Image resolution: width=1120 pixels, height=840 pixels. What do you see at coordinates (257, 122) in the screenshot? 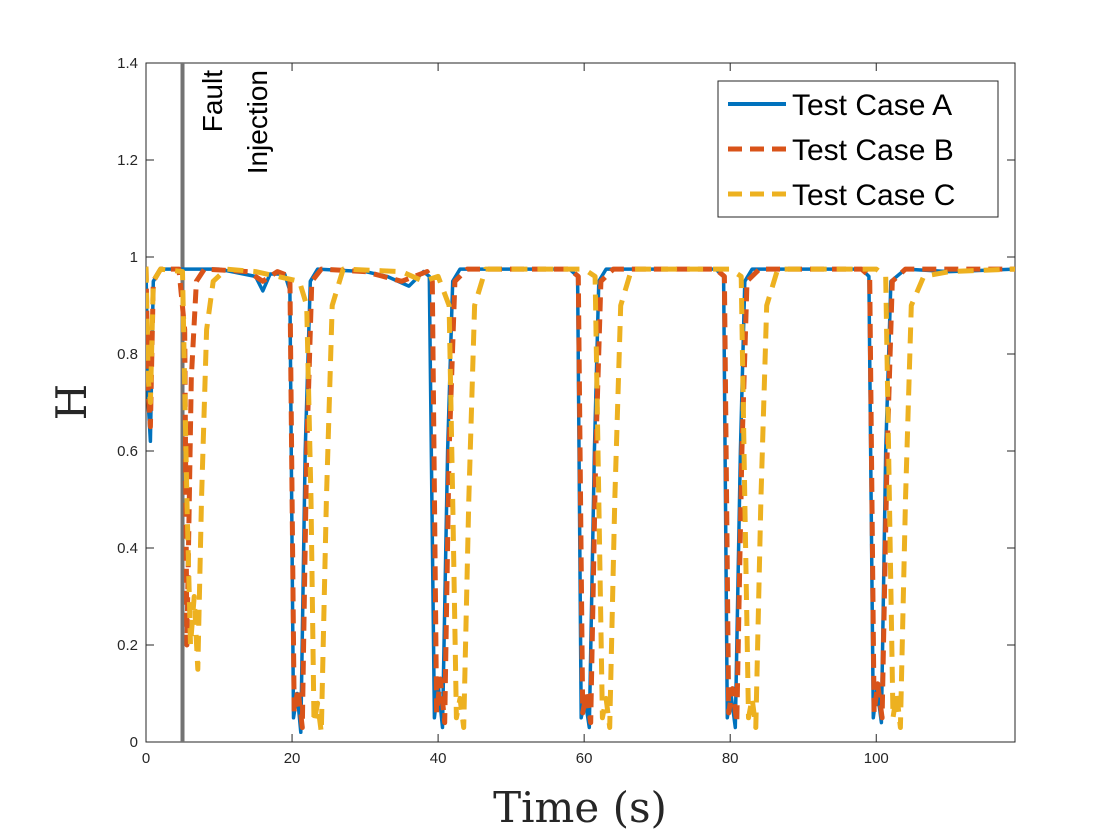
I see `annotation-line-2: Injection` at bounding box center [257, 122].